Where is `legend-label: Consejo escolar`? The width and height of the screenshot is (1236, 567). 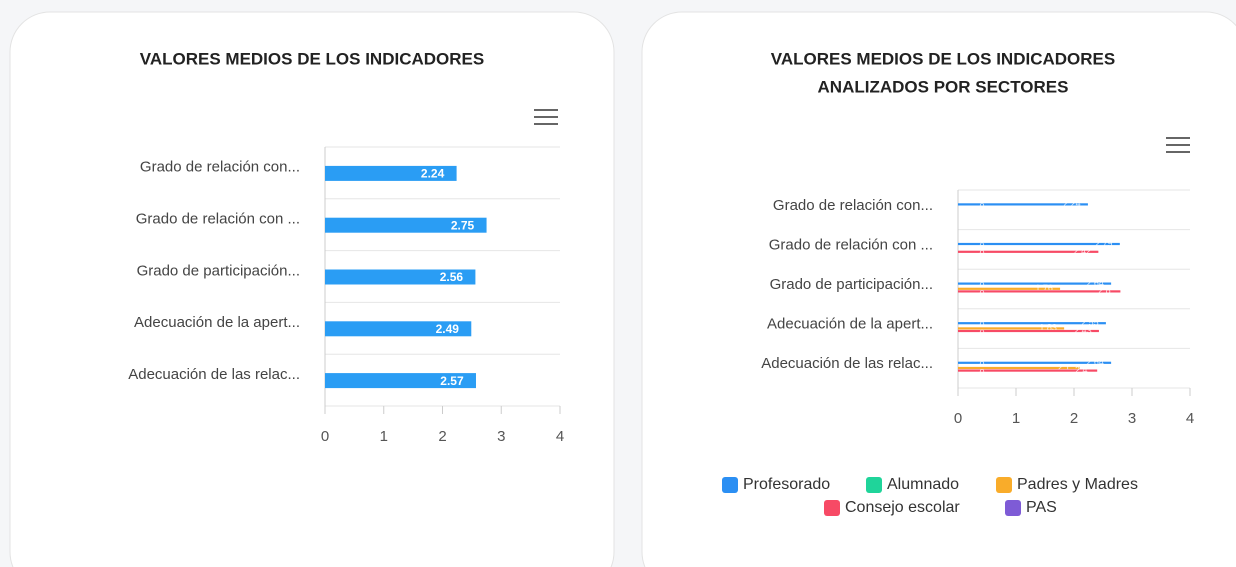 legend-label: Consejo escolar is located at coordinates (902, 507).